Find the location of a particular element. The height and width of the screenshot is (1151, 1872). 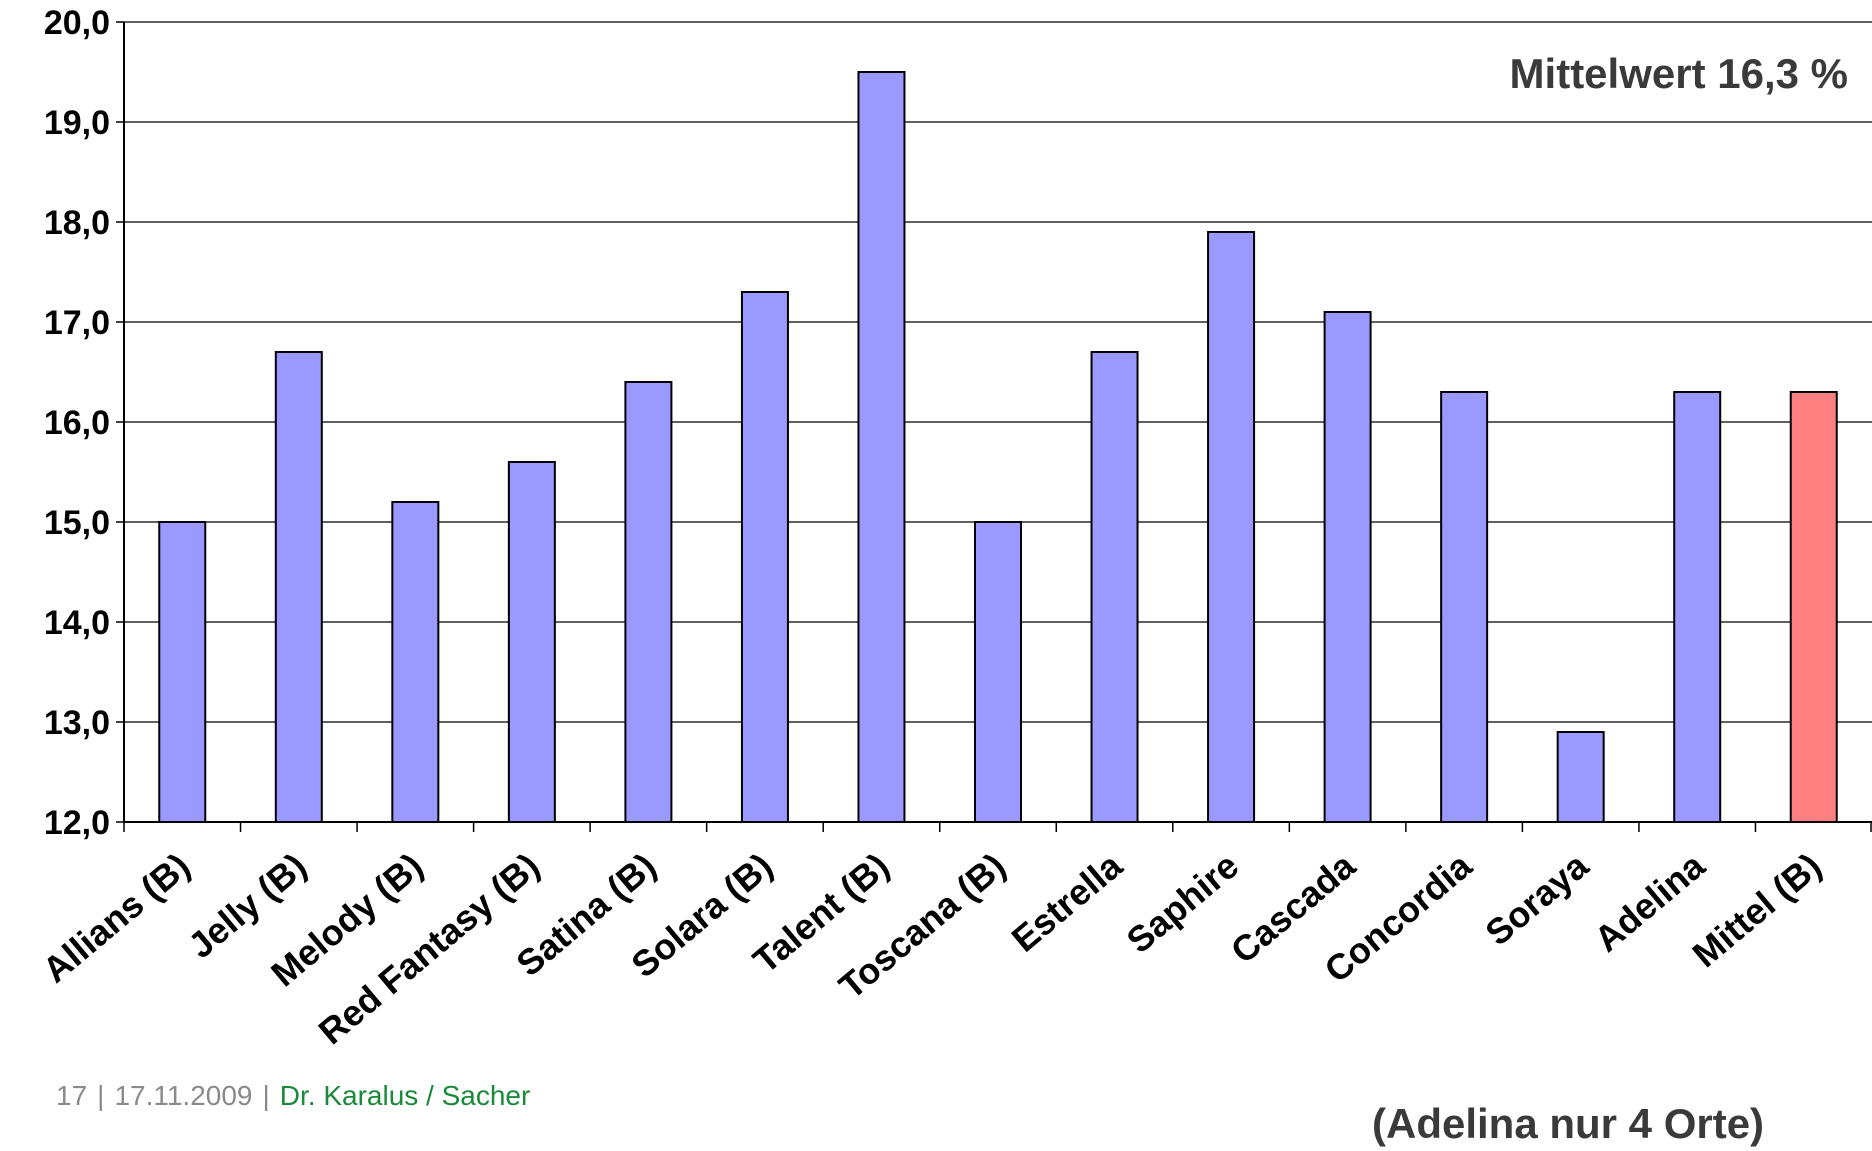

x-tick-label: Estrella is located at coordinates (1067, 902).